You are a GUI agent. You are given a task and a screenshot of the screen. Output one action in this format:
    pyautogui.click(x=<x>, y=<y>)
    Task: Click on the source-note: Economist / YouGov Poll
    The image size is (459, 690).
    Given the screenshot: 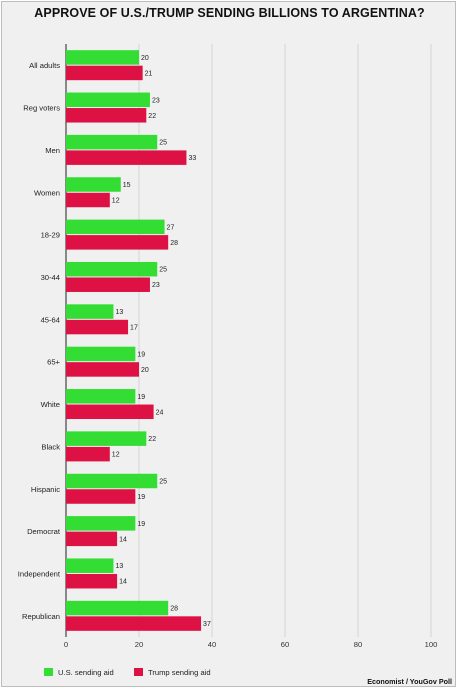 What is the action you would take?
    pyautogui.click(x=409, y=681)
    